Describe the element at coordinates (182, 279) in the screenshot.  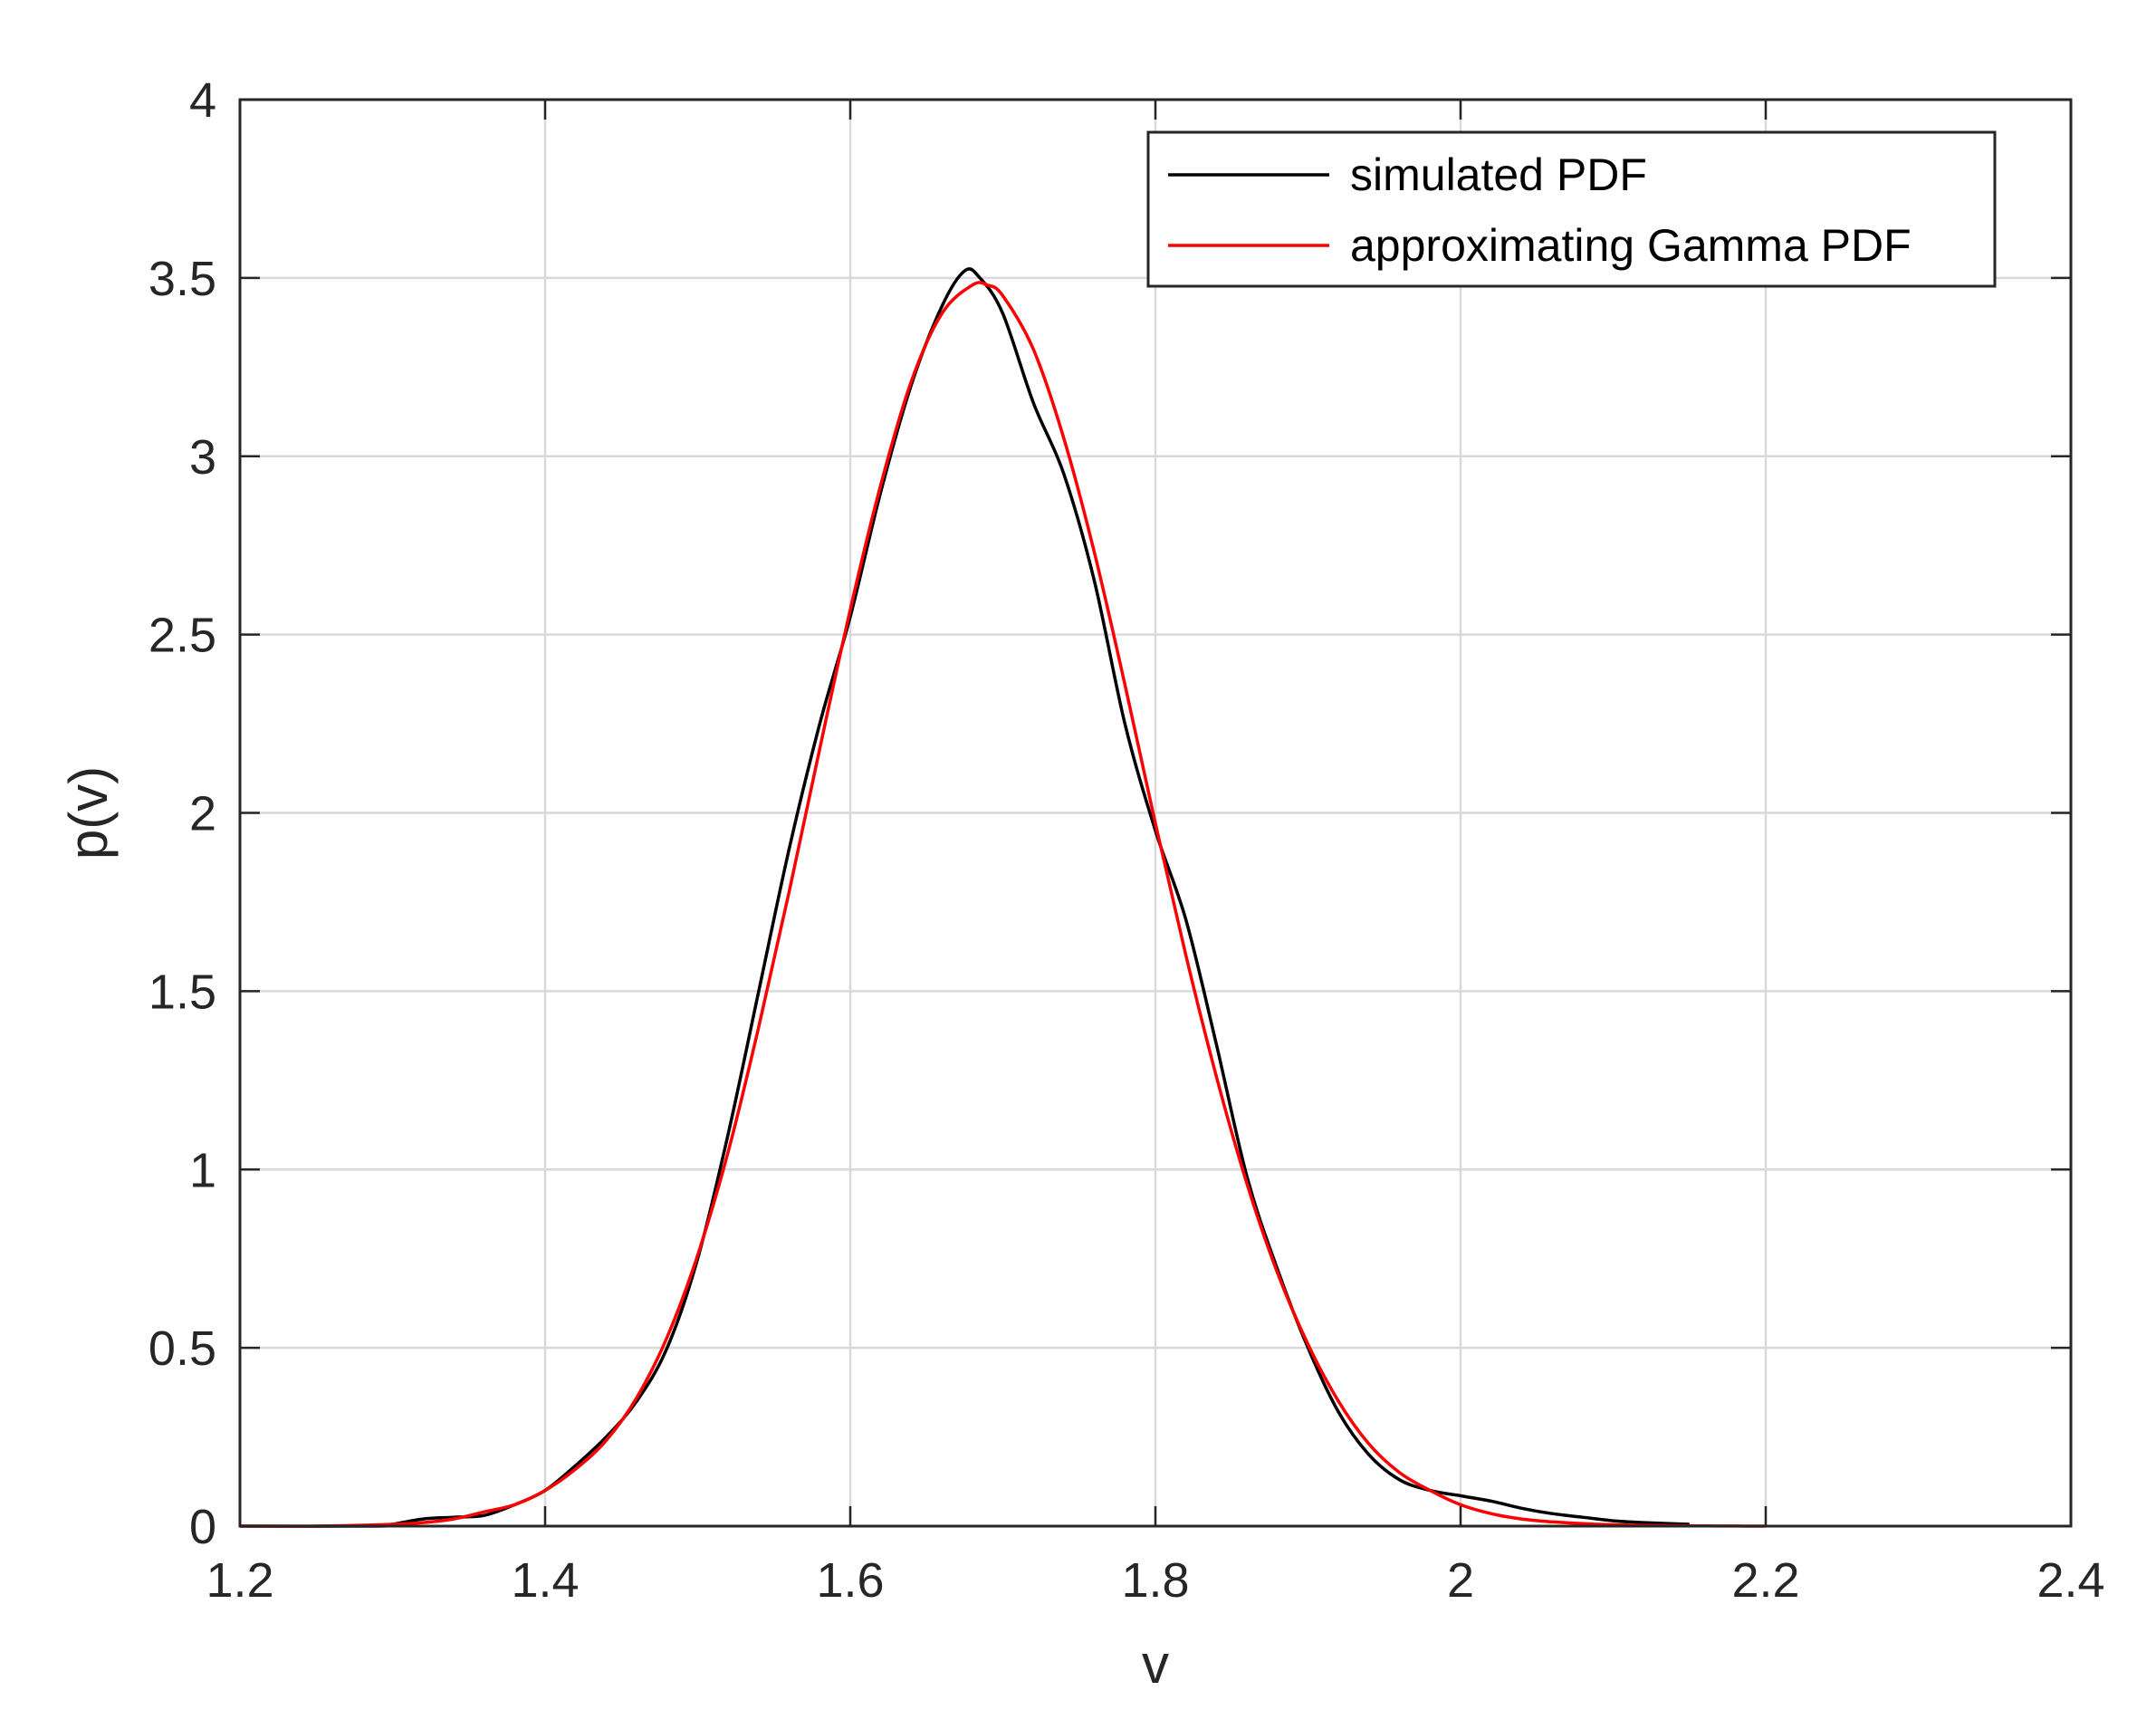
I see `y-tick-label: 3.5` at that location.